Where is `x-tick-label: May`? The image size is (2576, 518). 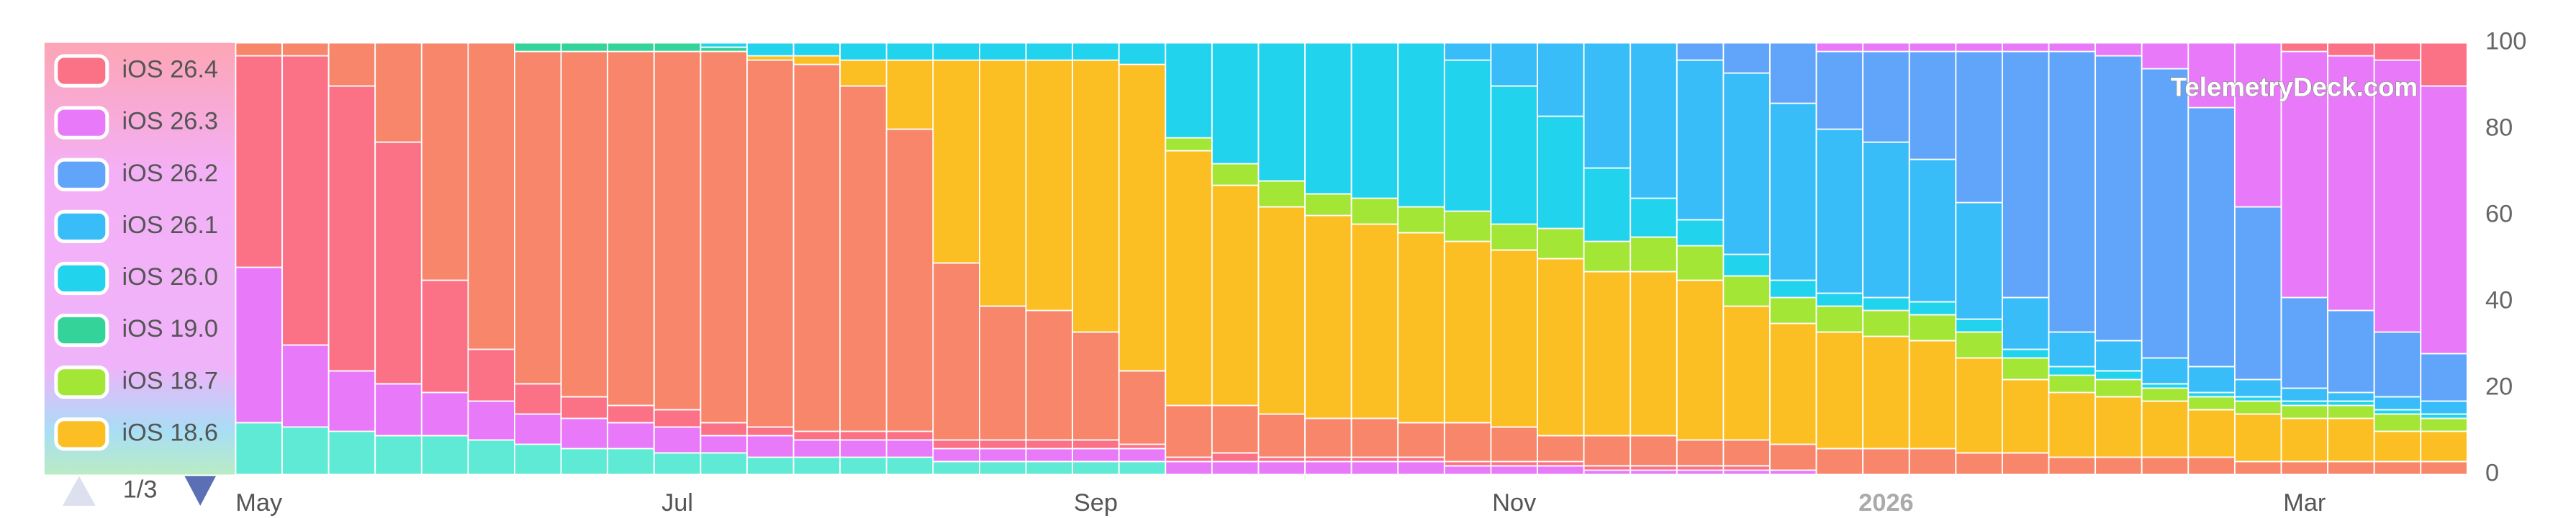 x-tick-label: May is located at coordinates (259, 503).